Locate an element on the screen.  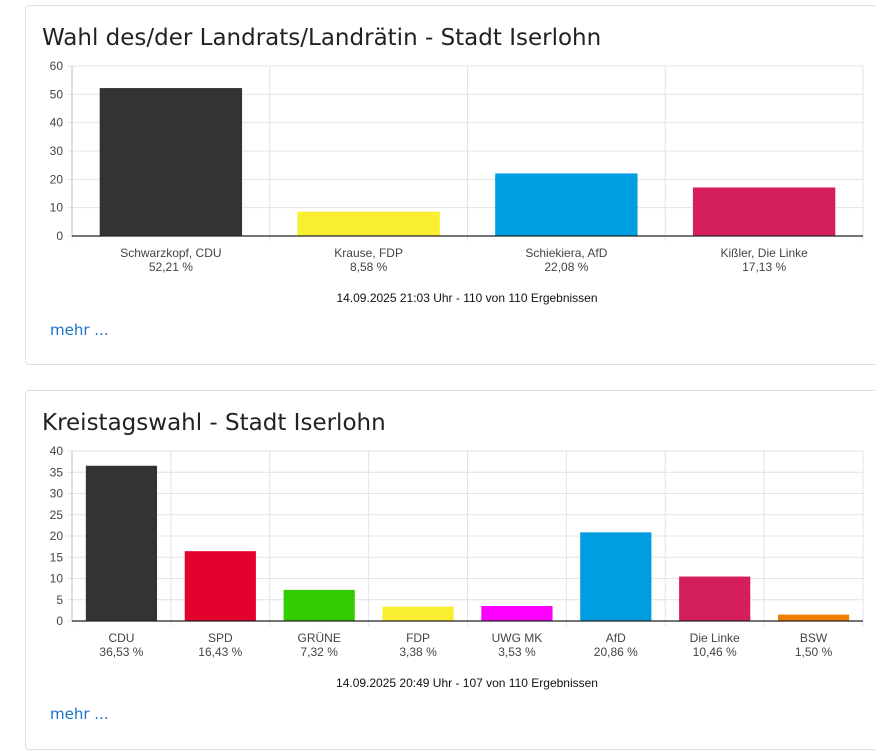
value-label: 7,32 % is located at coordinates (320, 652).